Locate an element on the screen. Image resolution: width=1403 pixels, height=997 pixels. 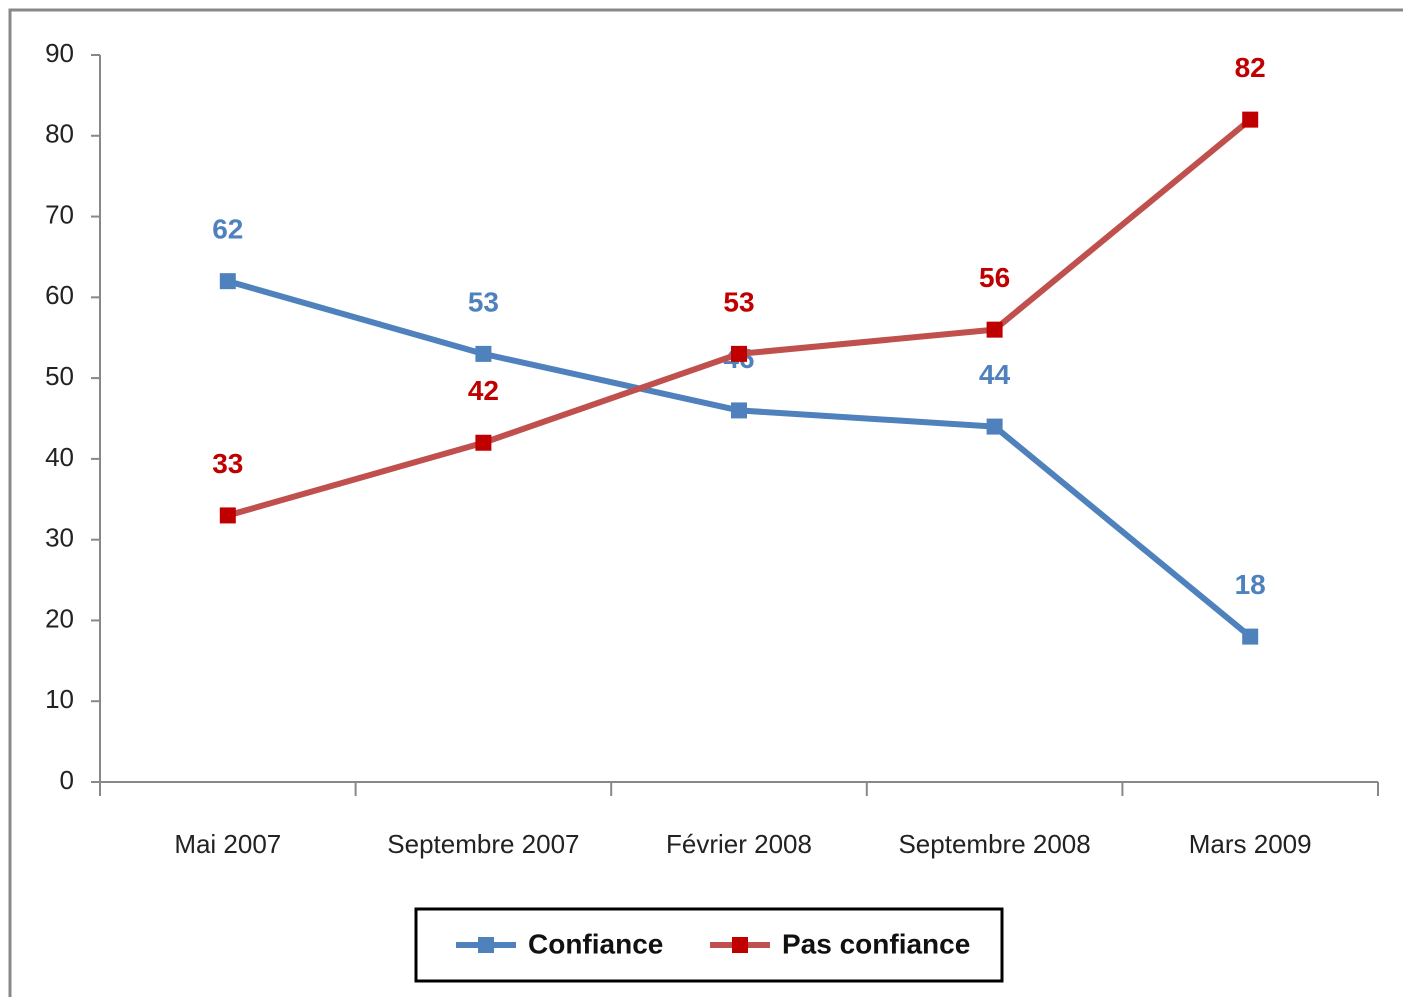
x-tick-label: Septembre 2008 is located at coordinates (994, 844).